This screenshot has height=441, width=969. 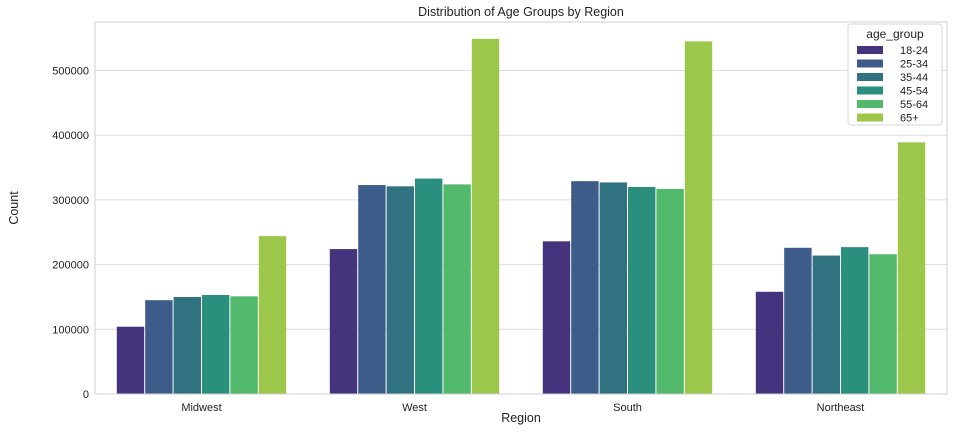 I want to click on bar-midwest-65plus, so click(x=272, y=315).